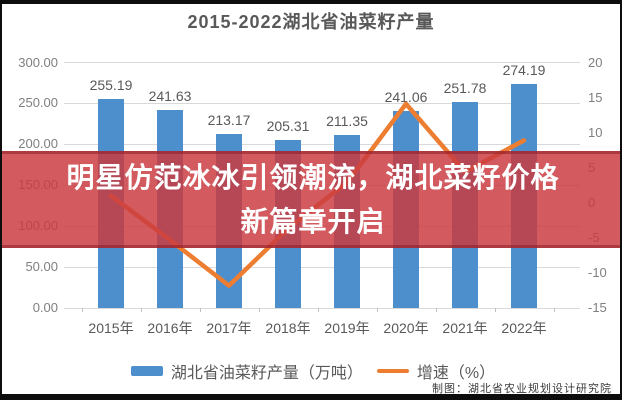  What do you see at coordinates (465, 87) in the screenshot?
I see `bar-value-label: 251.78` at bounding box center [465, 87].